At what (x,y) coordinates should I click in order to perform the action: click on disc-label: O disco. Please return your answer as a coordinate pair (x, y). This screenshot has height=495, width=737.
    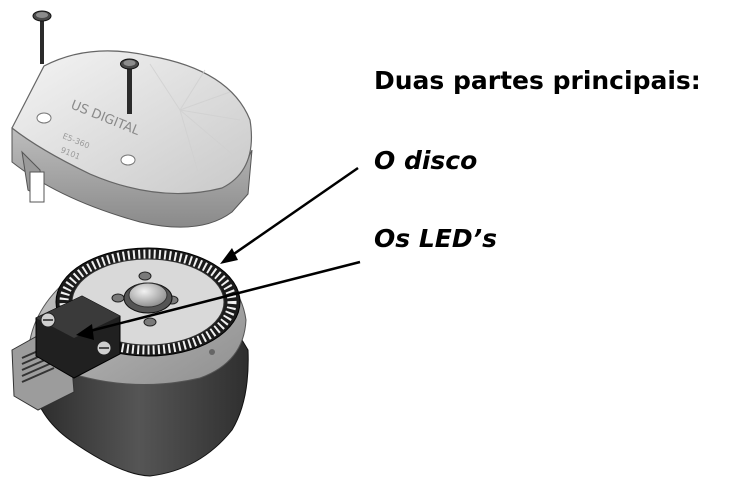
    Looking at the image, I should click on (426, 160).